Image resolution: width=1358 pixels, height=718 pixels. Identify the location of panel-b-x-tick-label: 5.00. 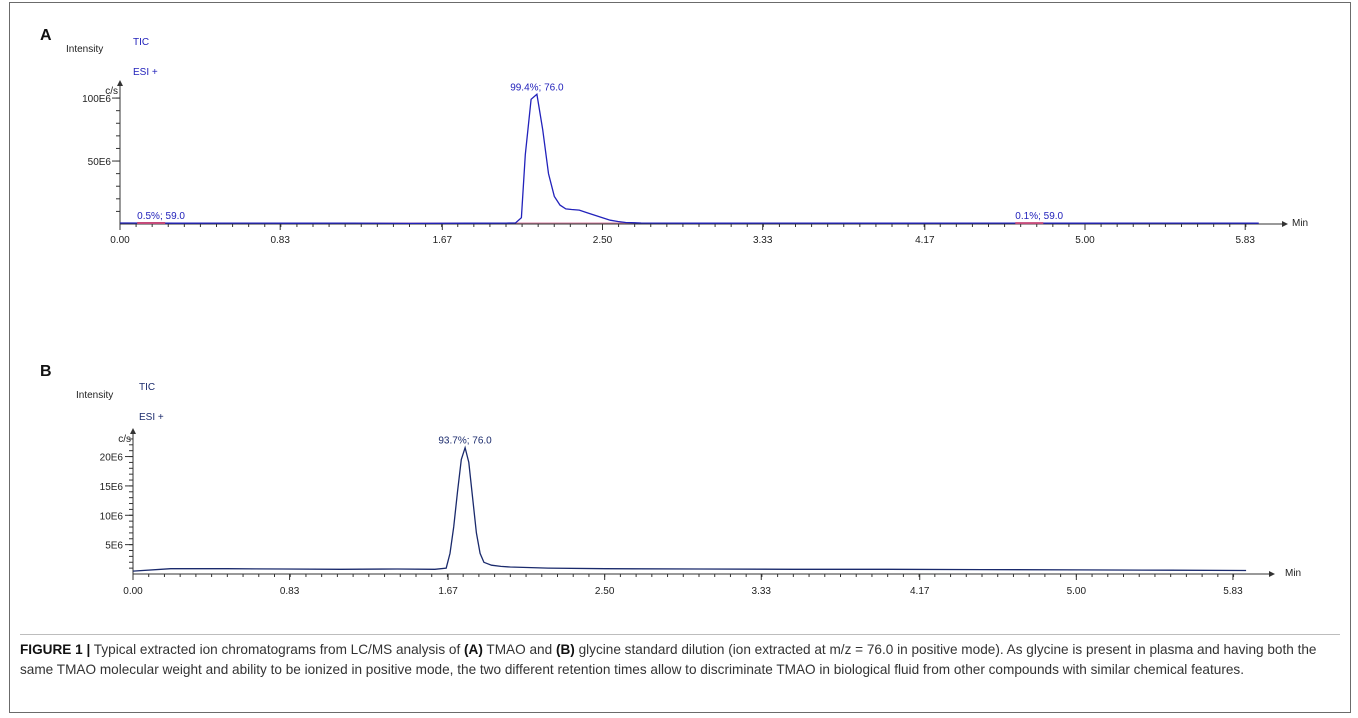
(1077, 591).